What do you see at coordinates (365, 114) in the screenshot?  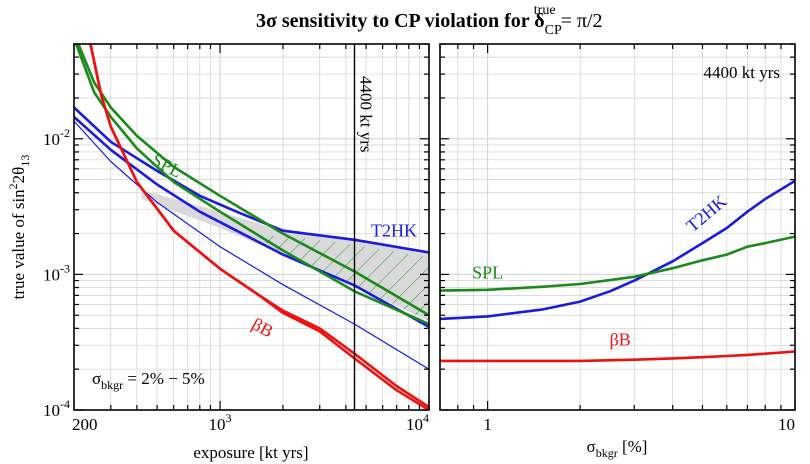 I see `exposure-reference-label: 4400 kt yrs` at bounding box center [365, 114].